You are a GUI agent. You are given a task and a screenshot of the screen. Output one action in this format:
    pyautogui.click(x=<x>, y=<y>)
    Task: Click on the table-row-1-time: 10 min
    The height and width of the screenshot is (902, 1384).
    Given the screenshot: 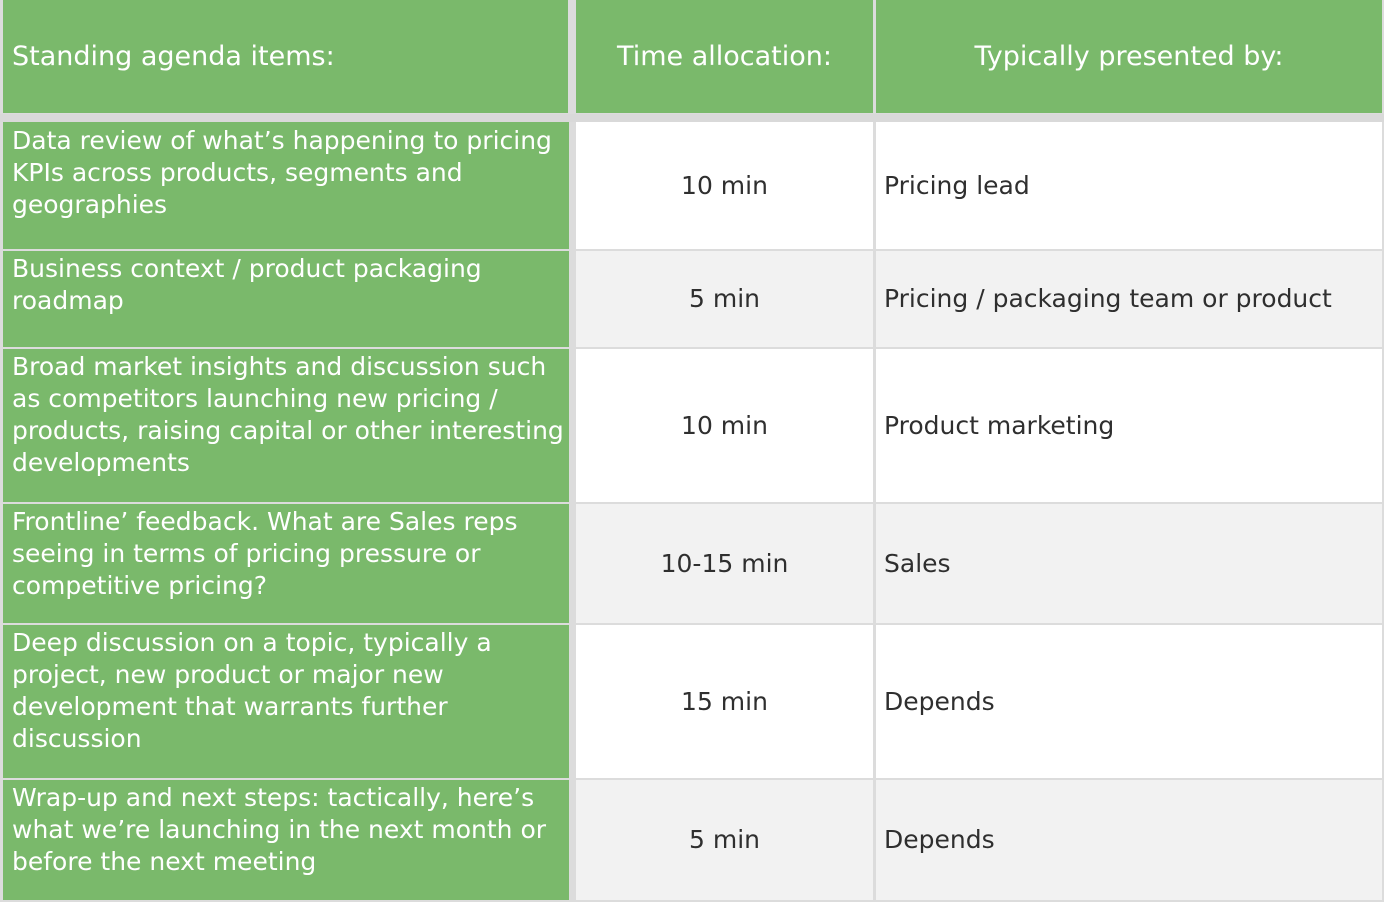 What is the action you would take?
    pyautogui.click(x=724, y=185)
    